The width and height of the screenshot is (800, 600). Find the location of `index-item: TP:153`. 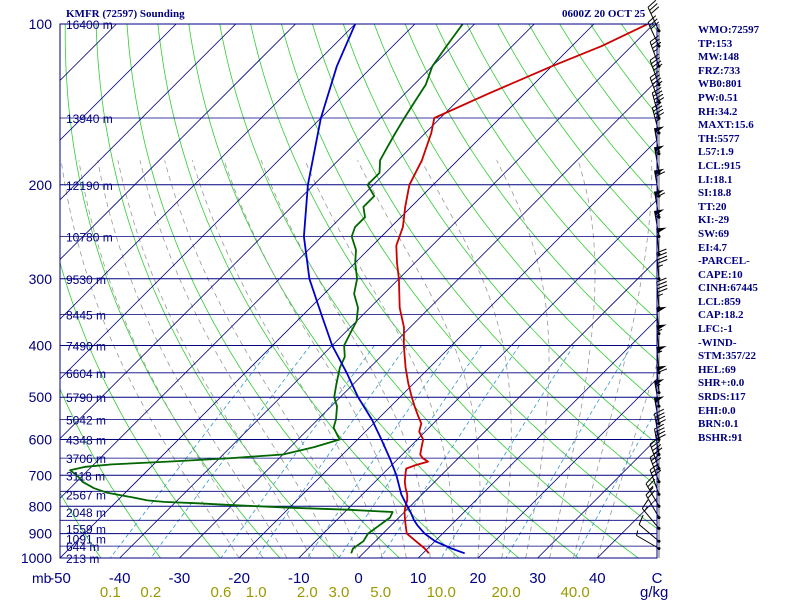

index-item: TP:153 is located at coordinates (715, 43).